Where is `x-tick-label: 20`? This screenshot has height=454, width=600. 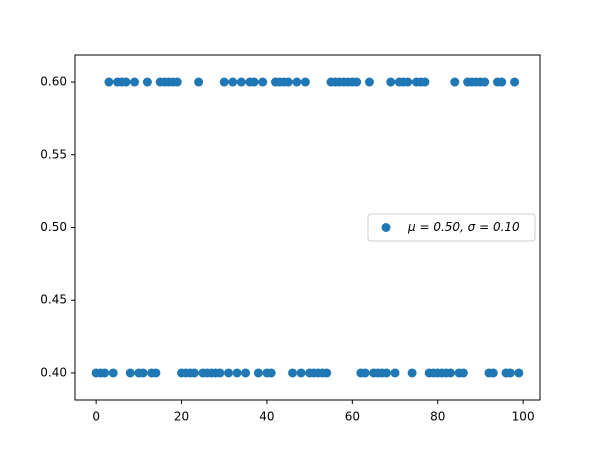
x-tick-label: 20 is located at coordinates (181, 417).